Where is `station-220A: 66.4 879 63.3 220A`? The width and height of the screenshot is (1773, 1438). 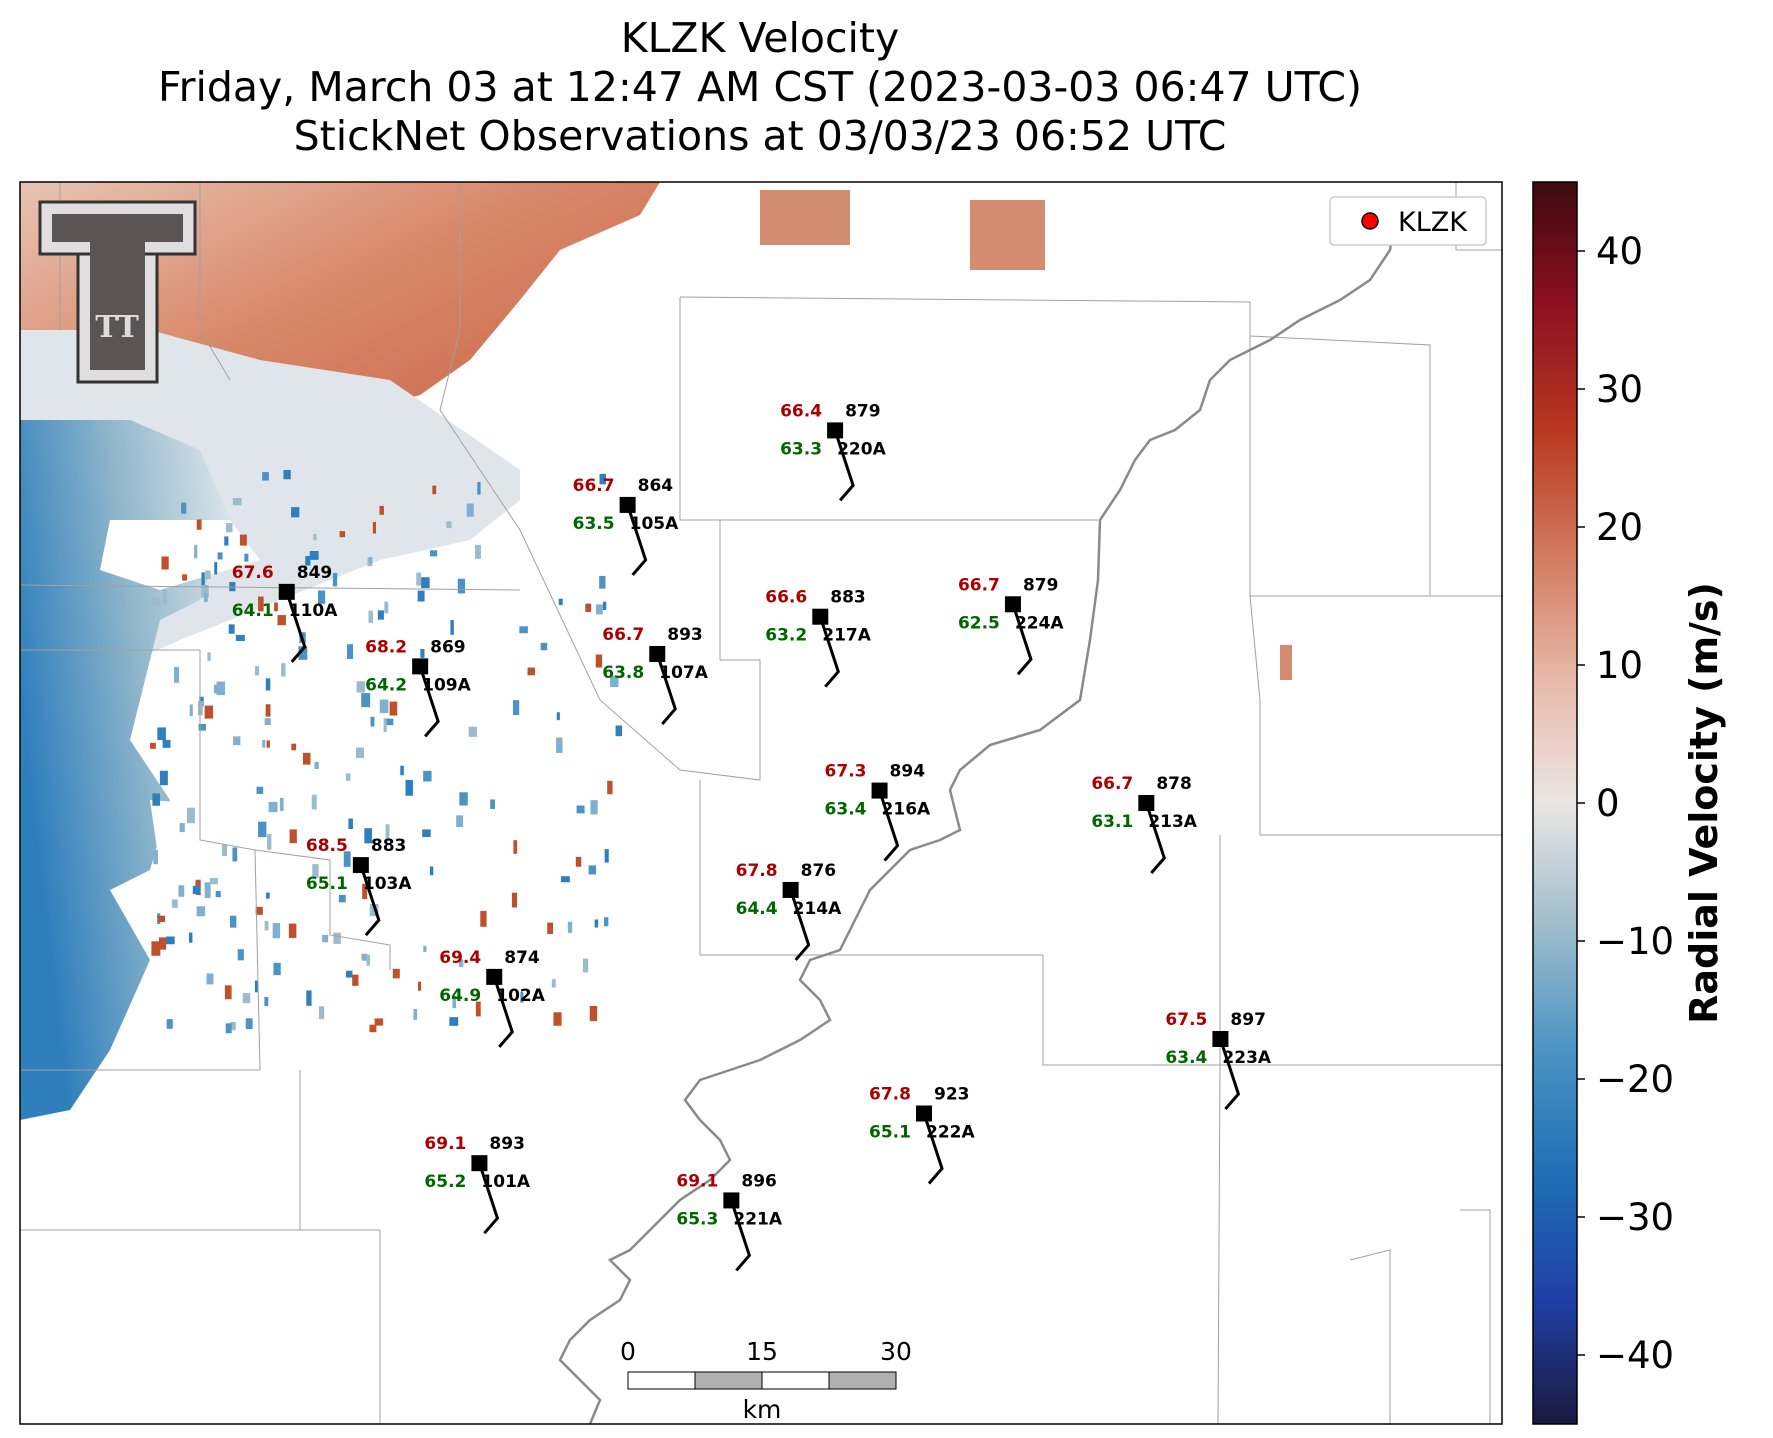
station-220A: 66.4 879 63.3 220A is located at coordinates (833, 451).